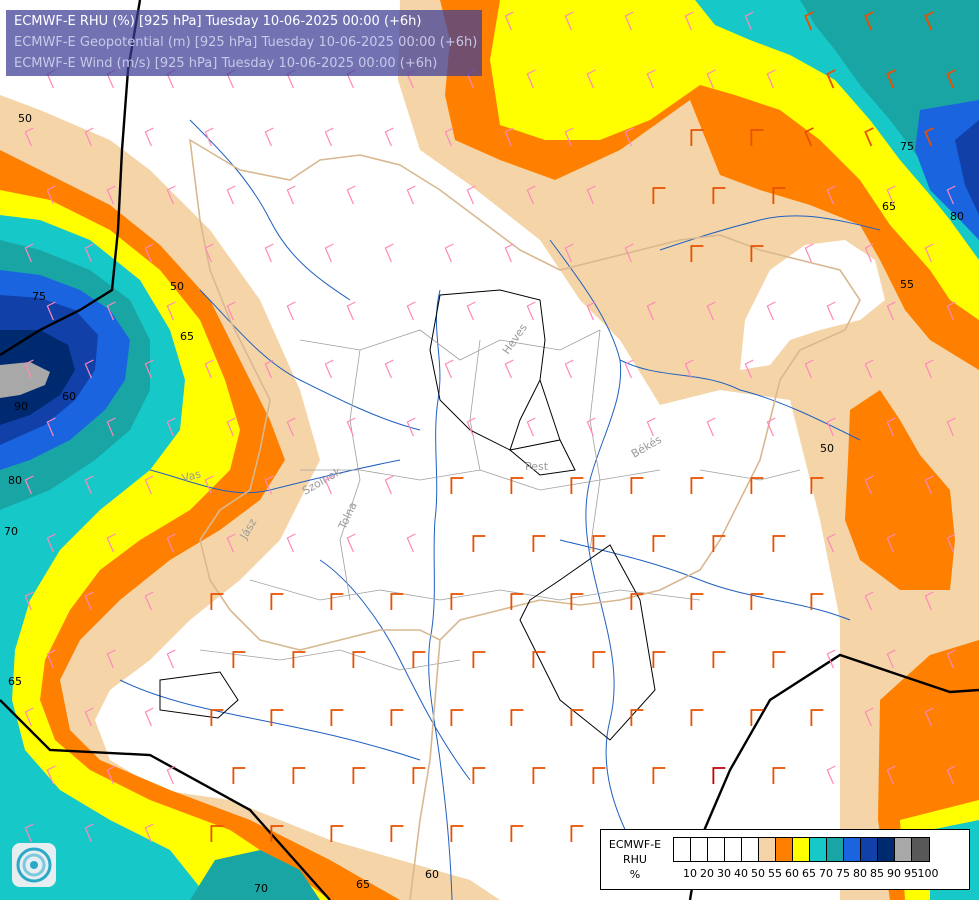 This screenshot has height=900, width=979. Describe the element at coordinates (707, 873) in the screenshot. I see `legend-tick: 20` at that location.